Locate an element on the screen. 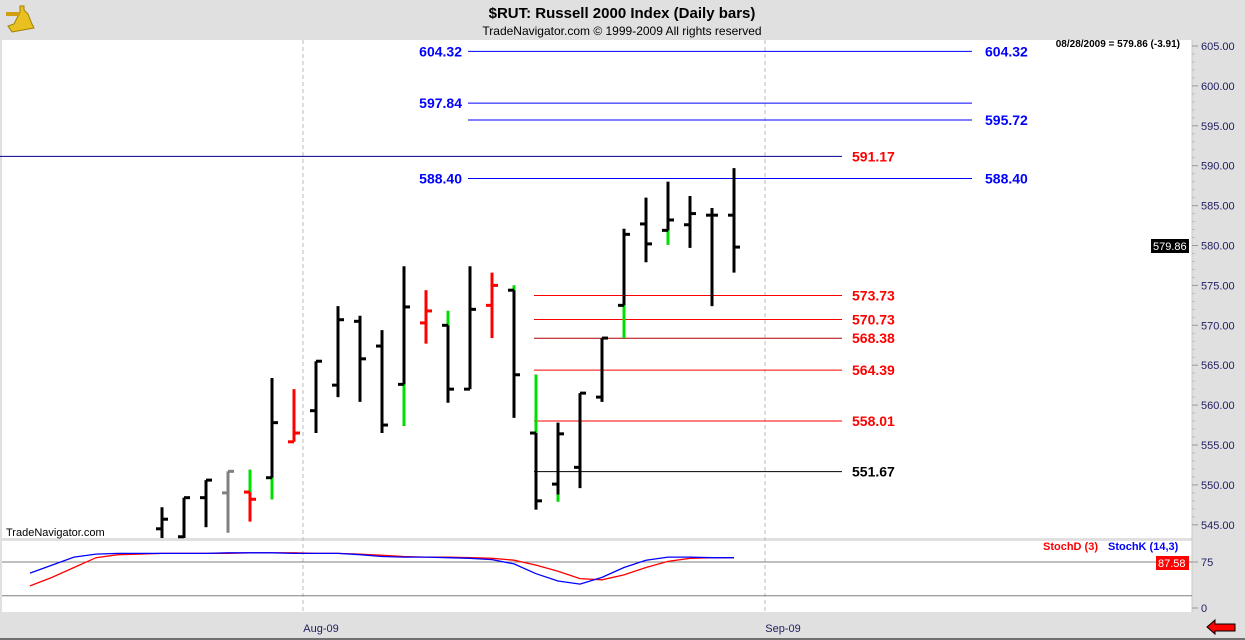 This screenshot has height=640, width=1245. y-tick-label: 560.00 is located at coordinates (1218, 406).